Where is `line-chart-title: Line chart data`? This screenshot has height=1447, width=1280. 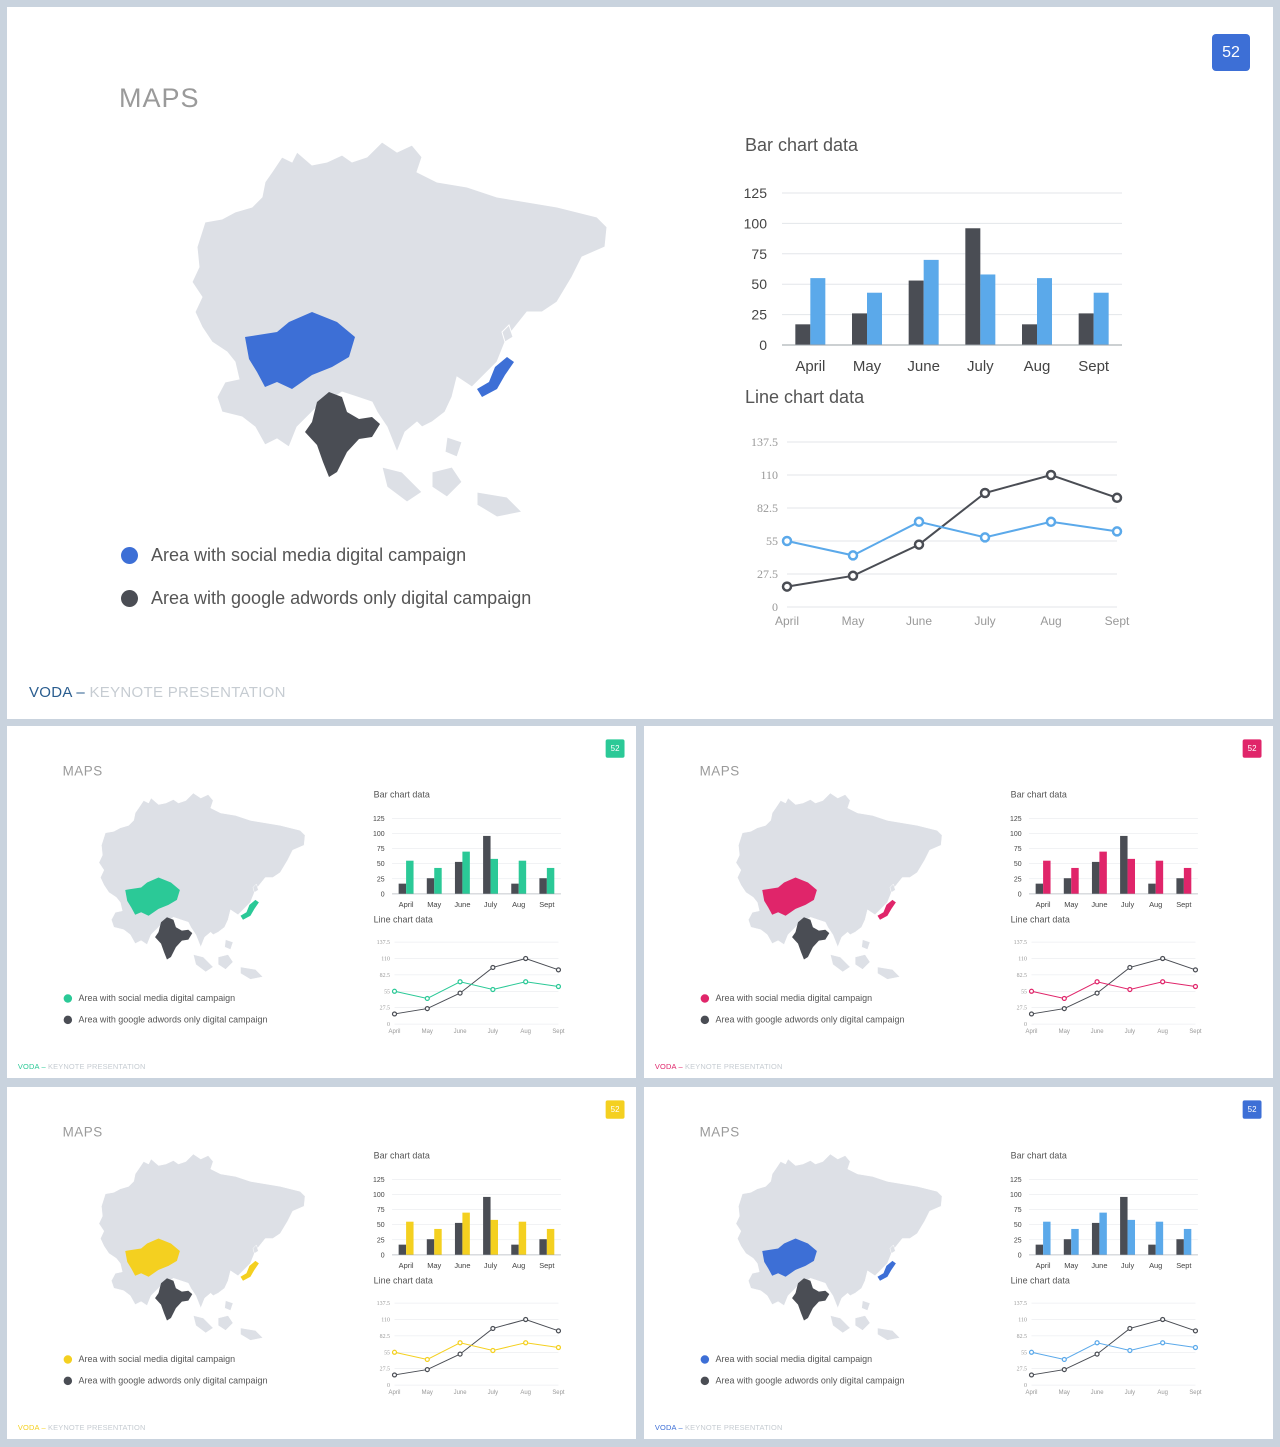
line-chart-title: Line chart data is located at coordinates (1040, 919).